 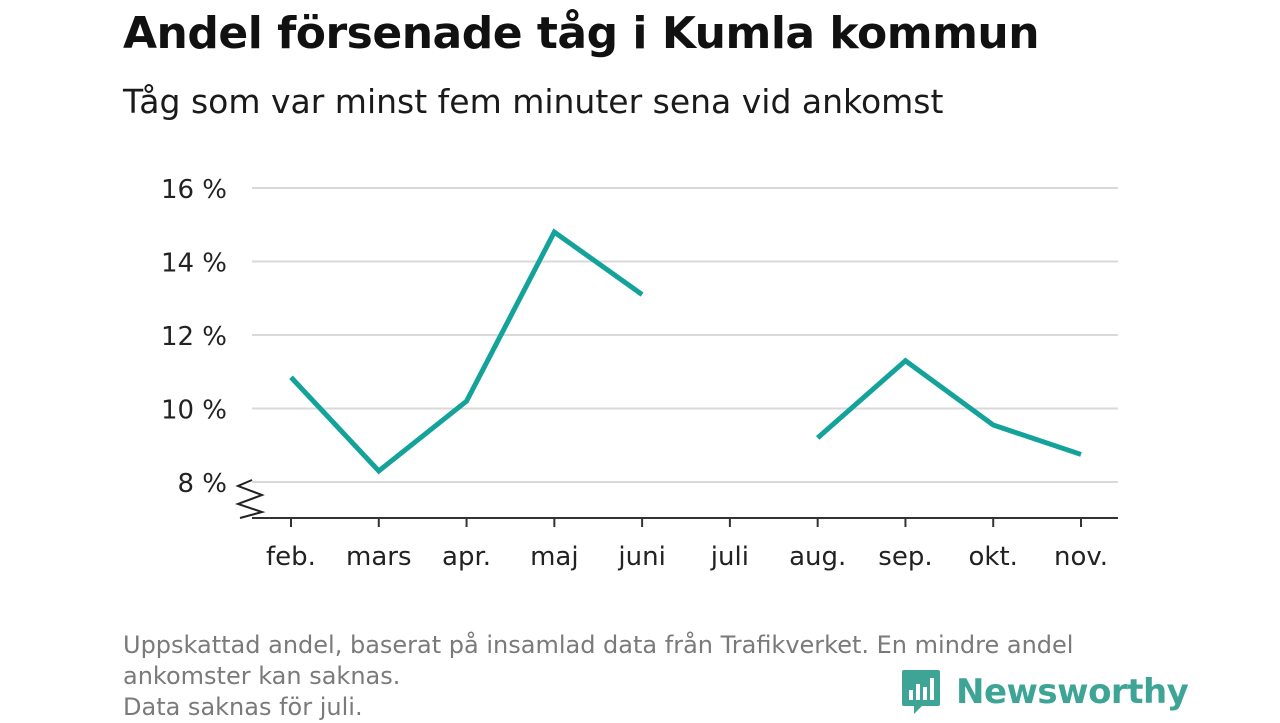 I want to click on newsworthy-logo: Newsworthy, so click(x=1044, y=692).